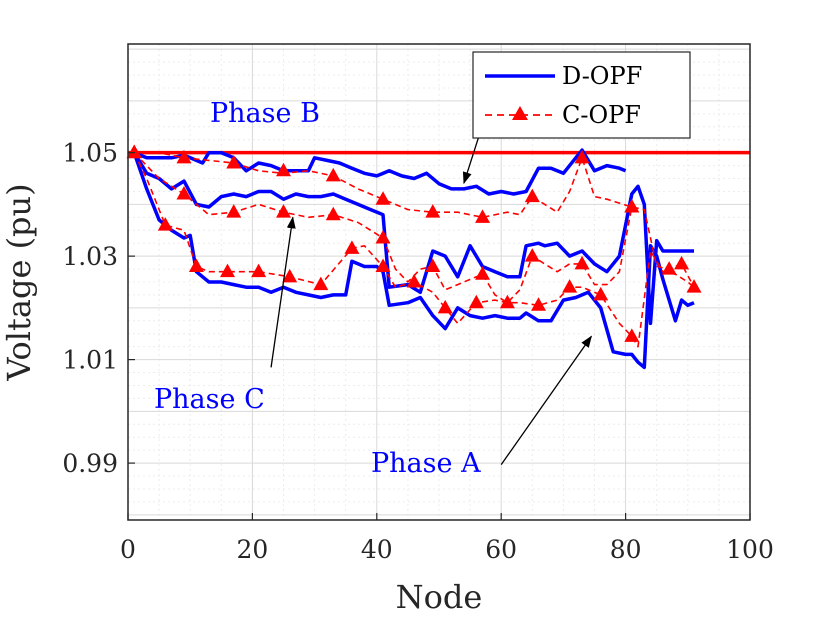 Image resolution: width=830 pixels, height=623 pixels. What do you see at coordinates (626, 549) in the screenshot?
I see `x-tick-label: 80` at bounding box center [626, 549].